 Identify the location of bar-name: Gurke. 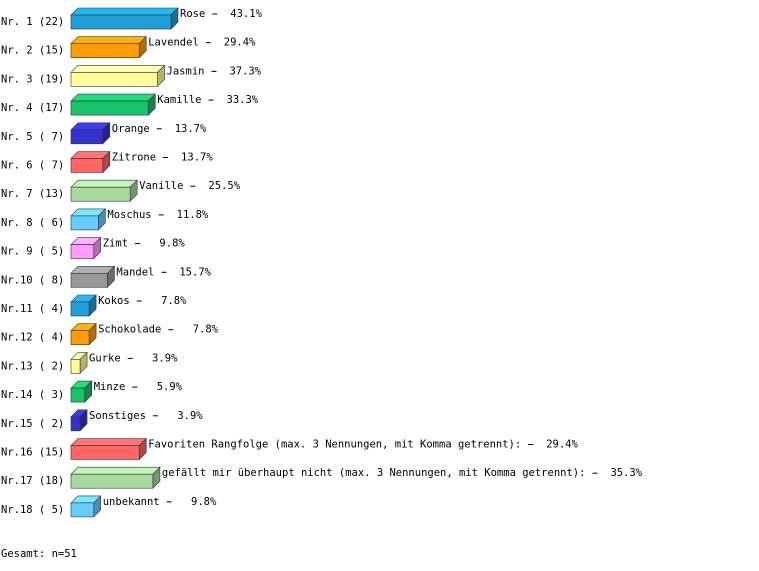
(105, 358).